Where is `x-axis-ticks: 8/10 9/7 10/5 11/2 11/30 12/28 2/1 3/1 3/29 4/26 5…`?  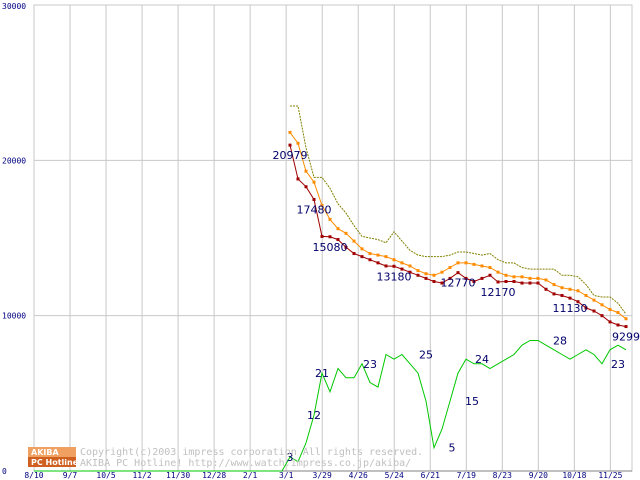
x-axis-ticks: 8/10 9/7 10/5 11/2 11/30 12/28 2/1 3/1 3/29 4/26 5… is located at coordinates (323, 475).